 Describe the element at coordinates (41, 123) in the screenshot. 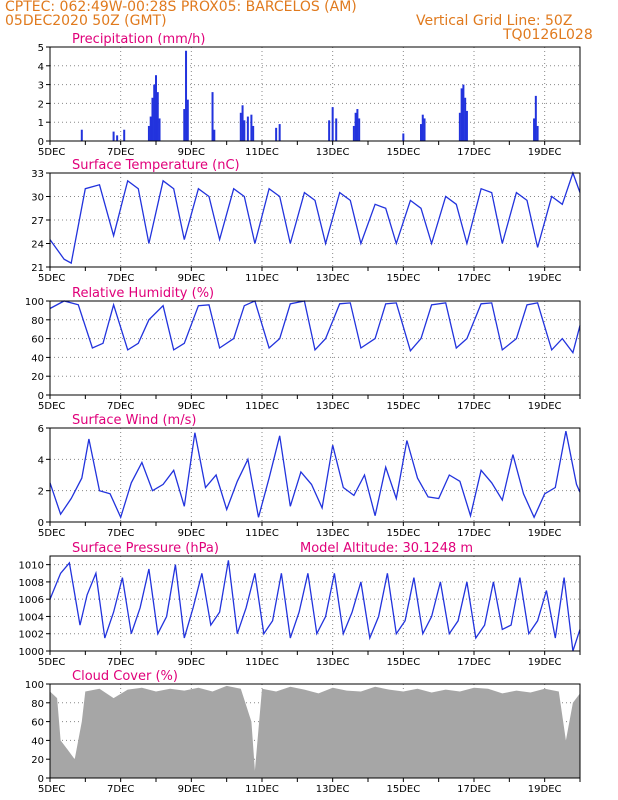

I see `y-tick-label: 1` at that location.